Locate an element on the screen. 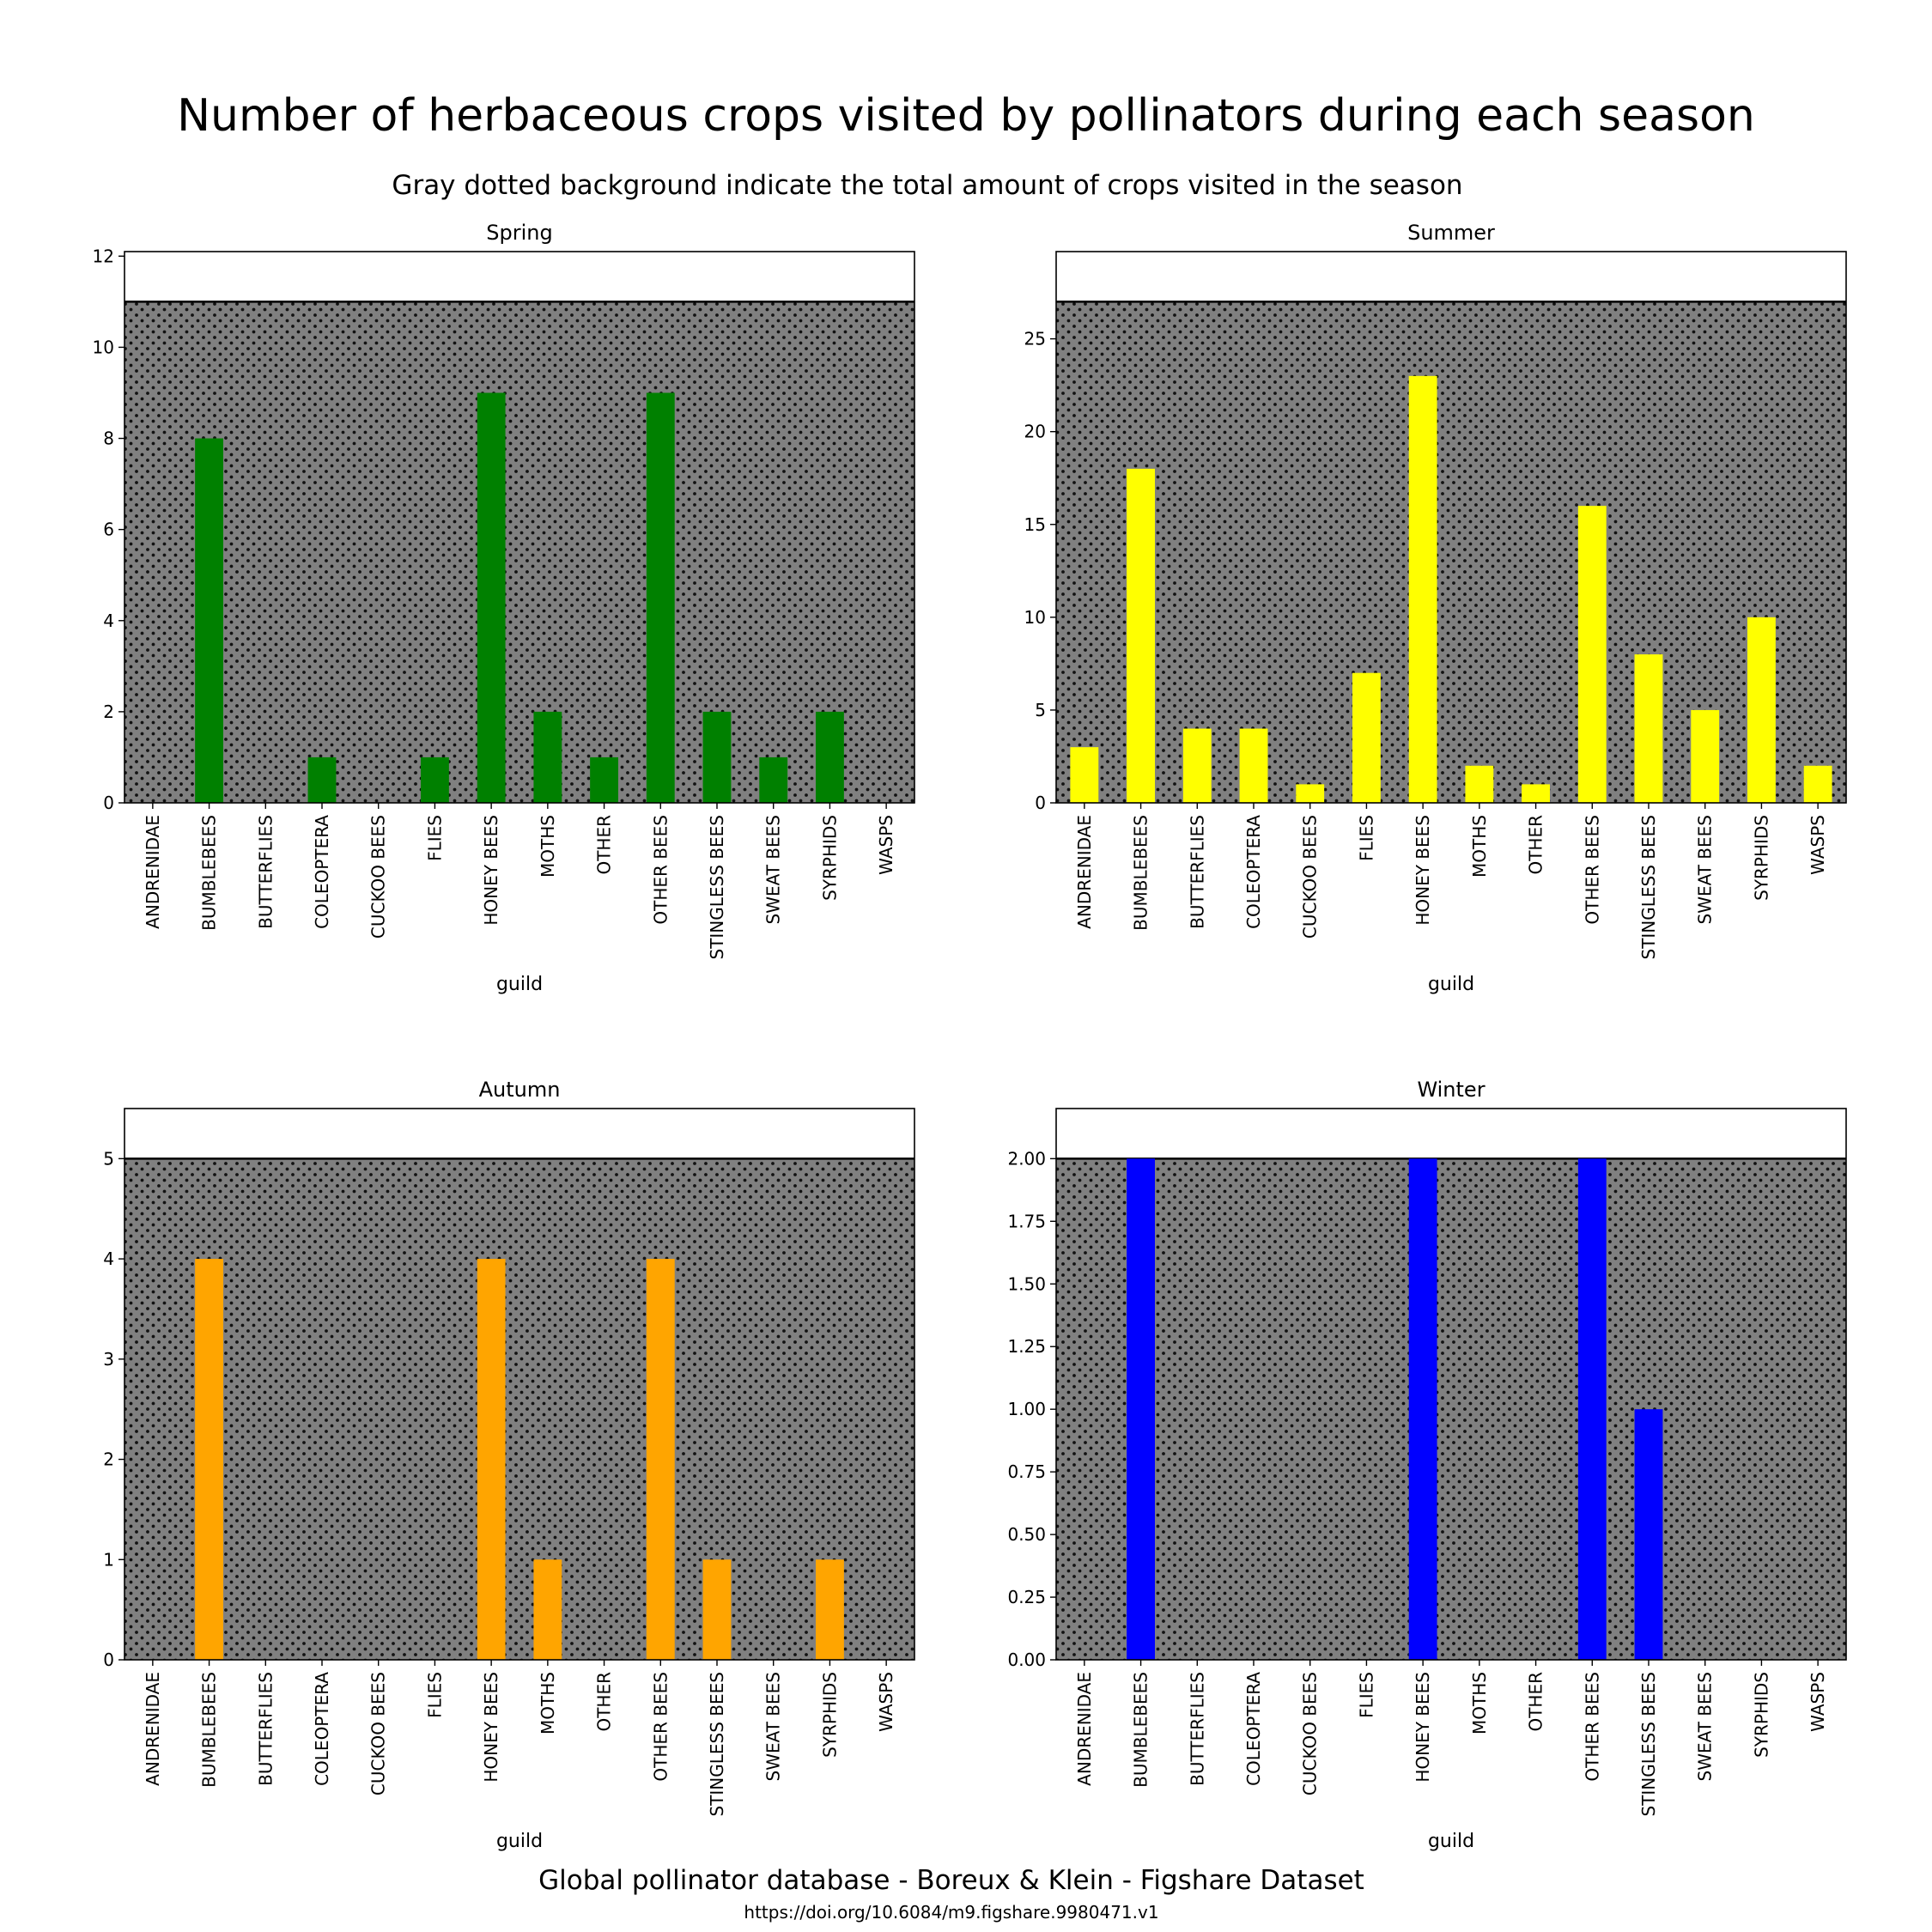 The image size is (1932, 1932). spring-bar-stingless-bees is located at coordinates (717, 757).